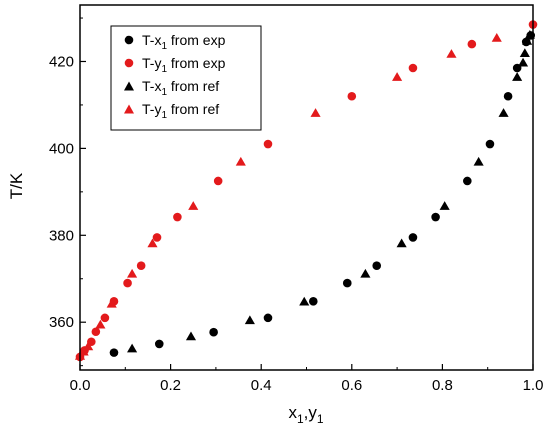 This screenshot has height=433, width=550. I want to click on y-tick-label: 400, so click(61, 148).